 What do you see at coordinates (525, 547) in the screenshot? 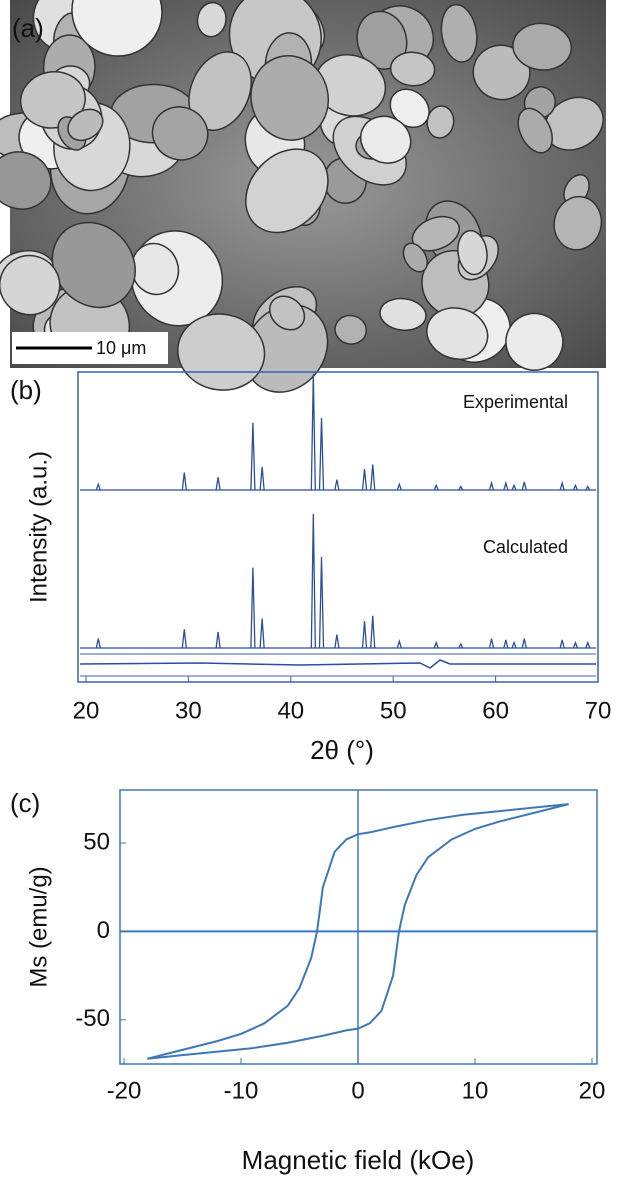
I see `series-label: Calculated` at bounding box center [525, 547].